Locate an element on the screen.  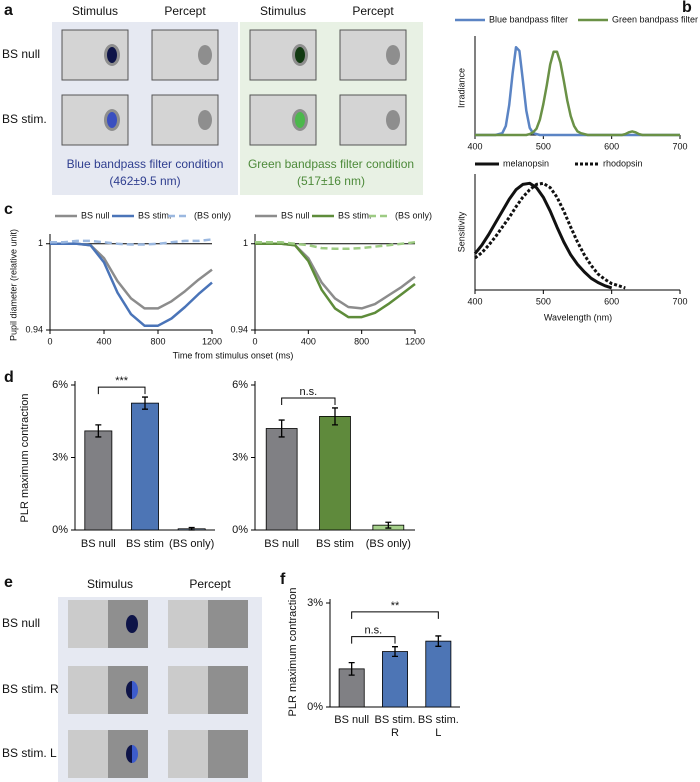
x-tick-label: L is located at coordinates (438, 733).